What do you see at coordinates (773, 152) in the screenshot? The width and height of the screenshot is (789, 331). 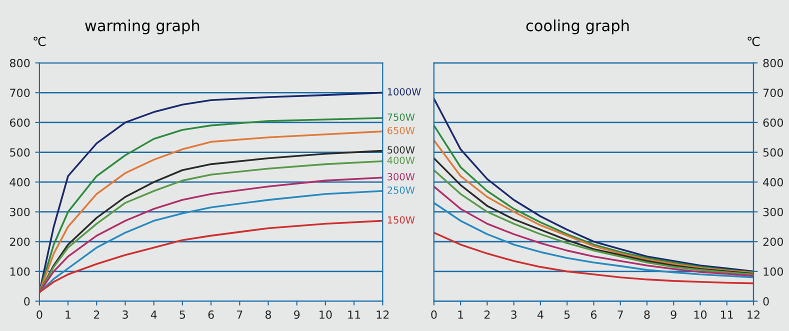 I see `y2-tick-label: 500` at bounding box center [773, 152].